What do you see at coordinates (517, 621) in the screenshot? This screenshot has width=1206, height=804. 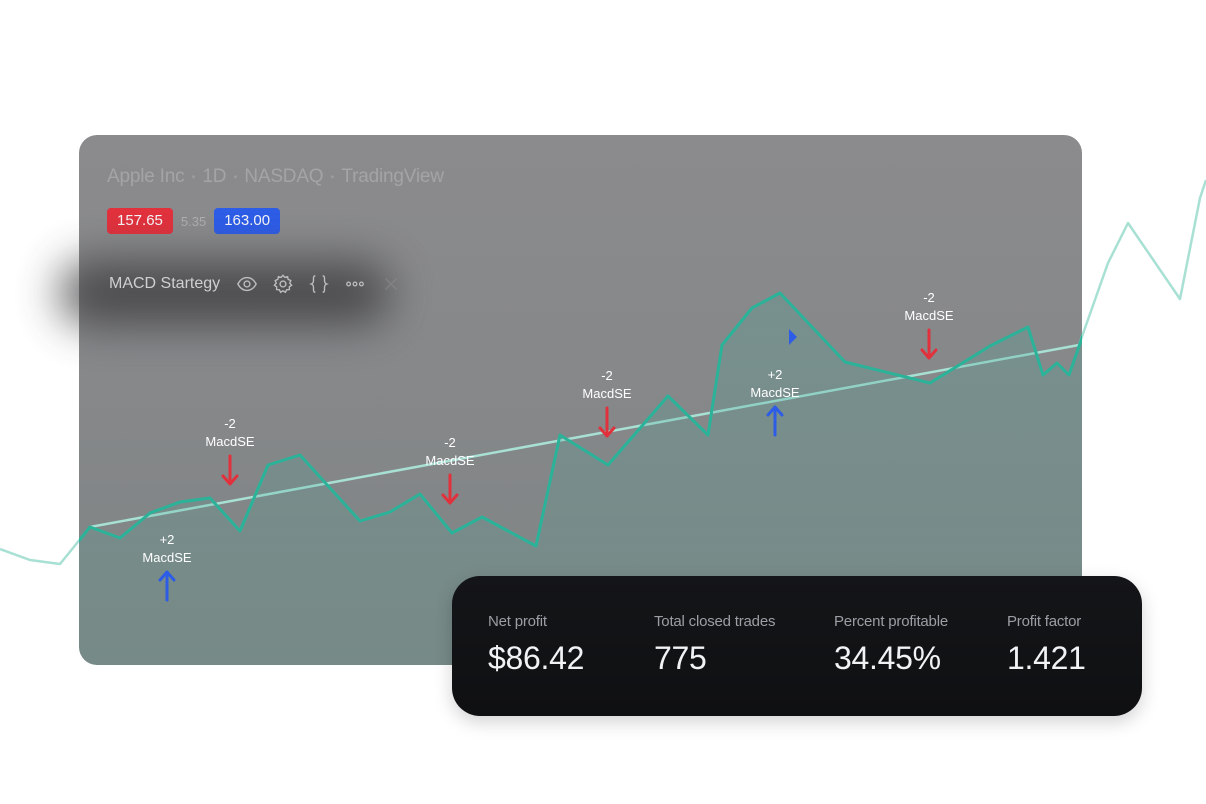 I see `stat-label: Net profit` at bounding box center [517, 621].